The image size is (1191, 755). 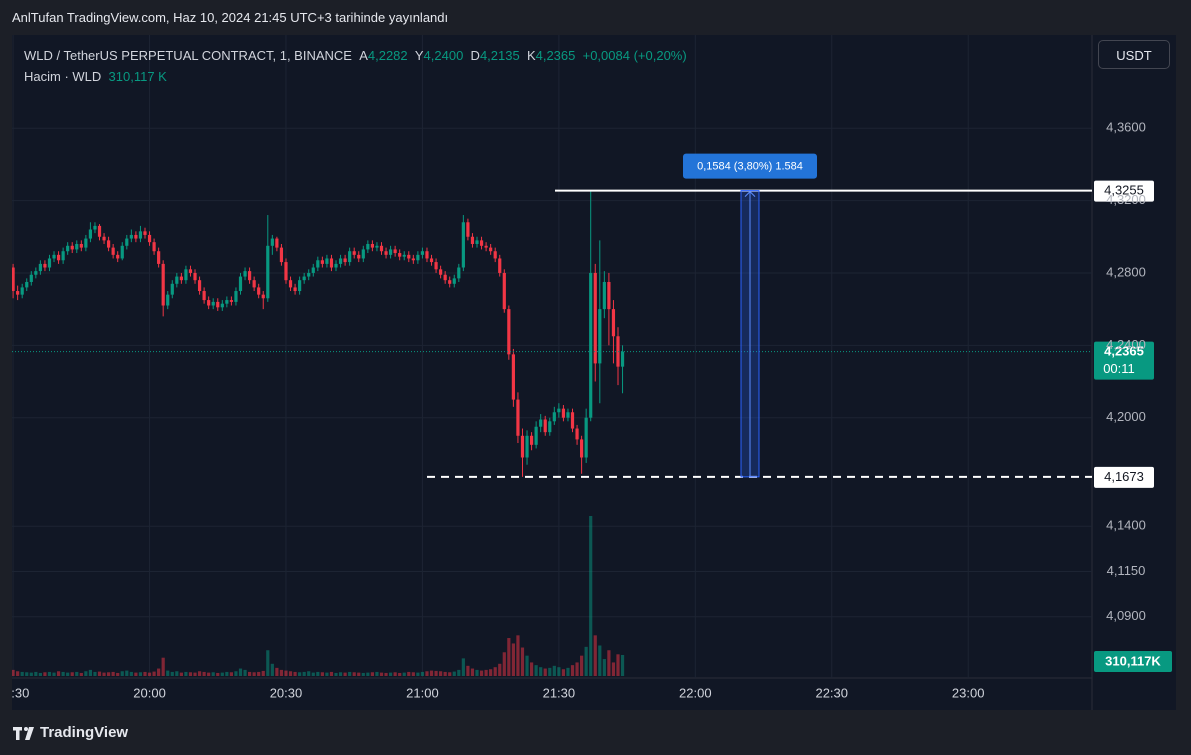 What do you see at coordinates (387, 55) in the screenshot?
I see `ohlc-value: 4,2282` at bounding box center [387, 55].